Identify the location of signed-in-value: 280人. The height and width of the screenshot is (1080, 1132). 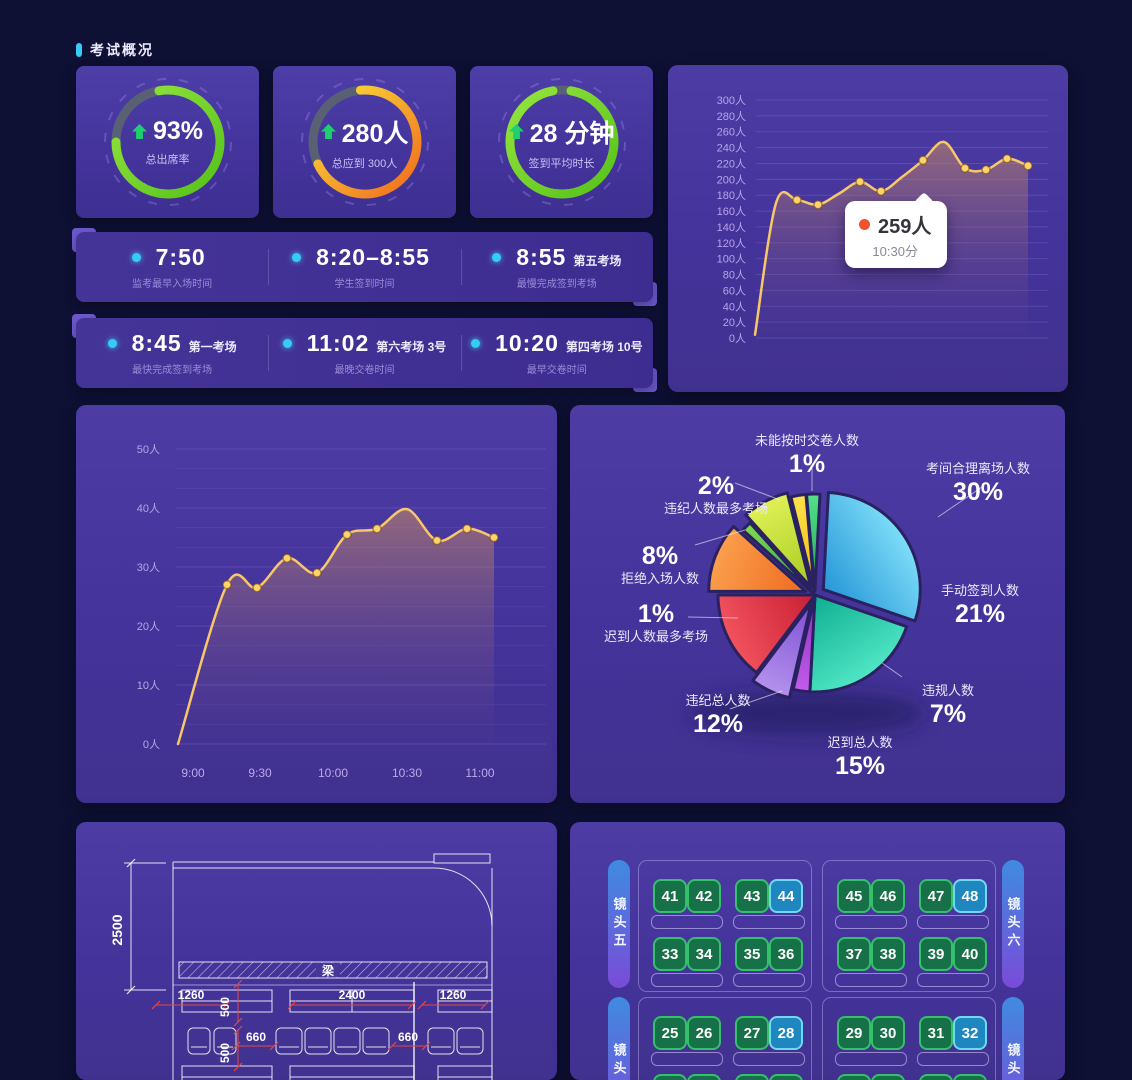
(375, 133).